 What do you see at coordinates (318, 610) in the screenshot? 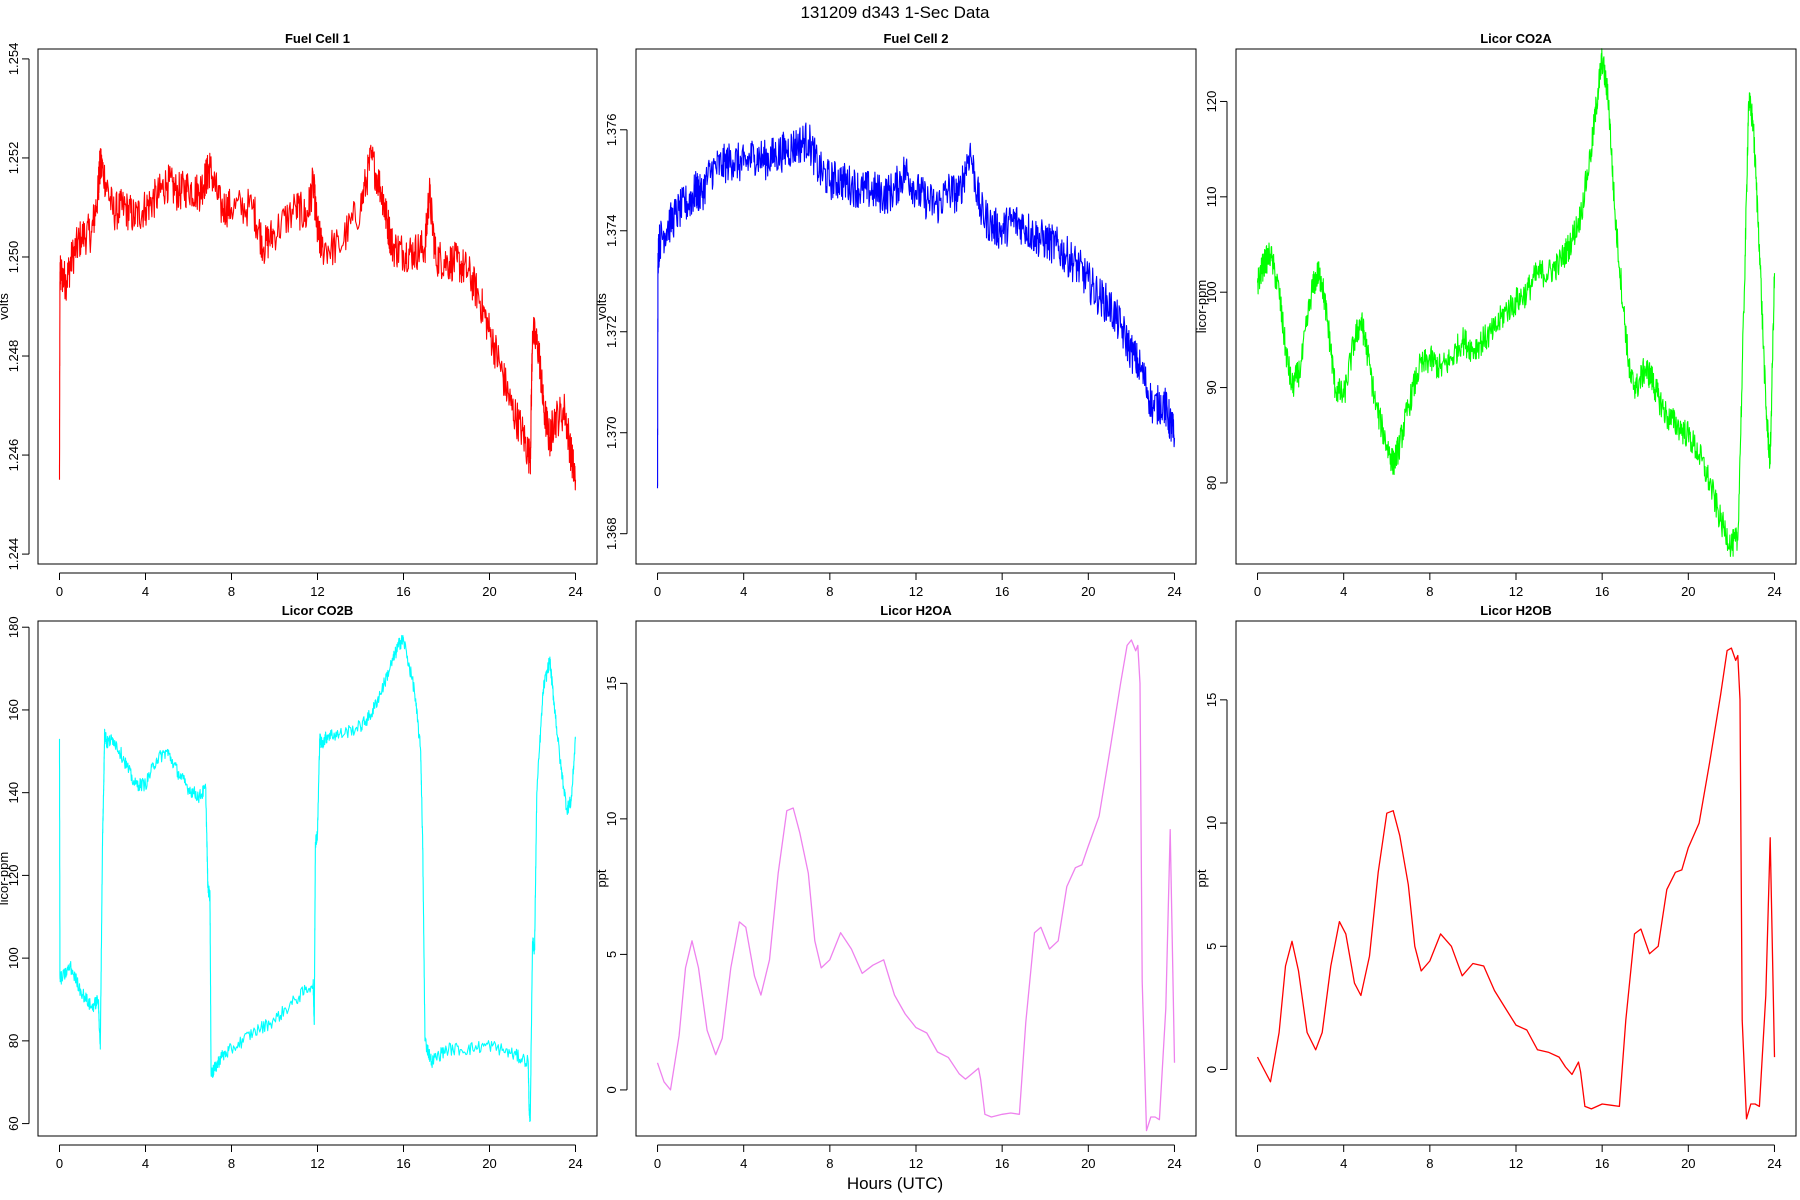
I see `panel-title: Licor CO2B` at bounding box center [318, 610].